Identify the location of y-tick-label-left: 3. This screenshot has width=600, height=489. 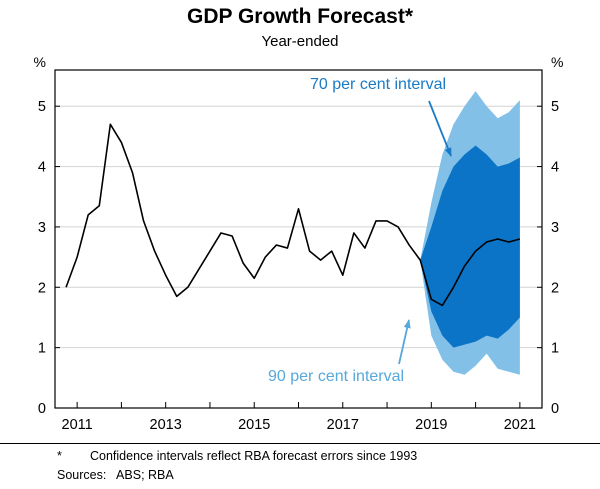
(42, 228).